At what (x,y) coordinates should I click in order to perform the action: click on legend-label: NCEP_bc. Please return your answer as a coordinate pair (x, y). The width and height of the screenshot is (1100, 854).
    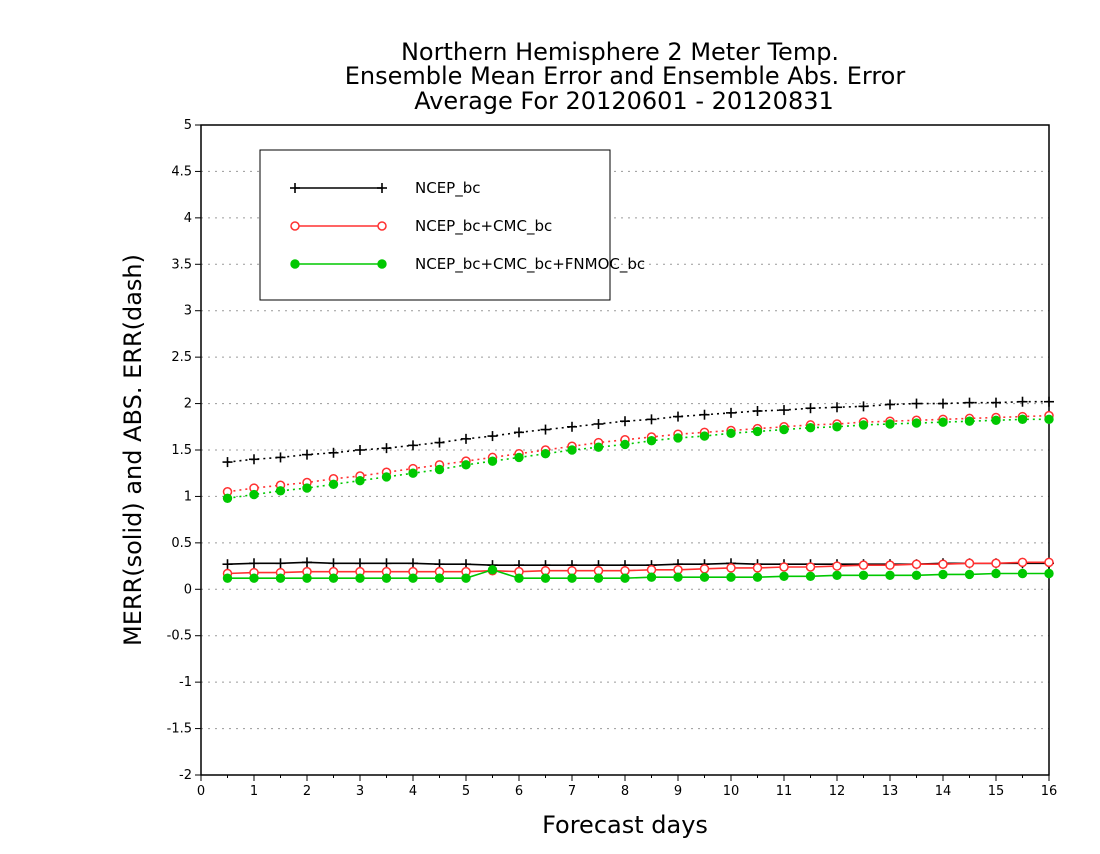
    Looking at the image, I should click on (448, 188).